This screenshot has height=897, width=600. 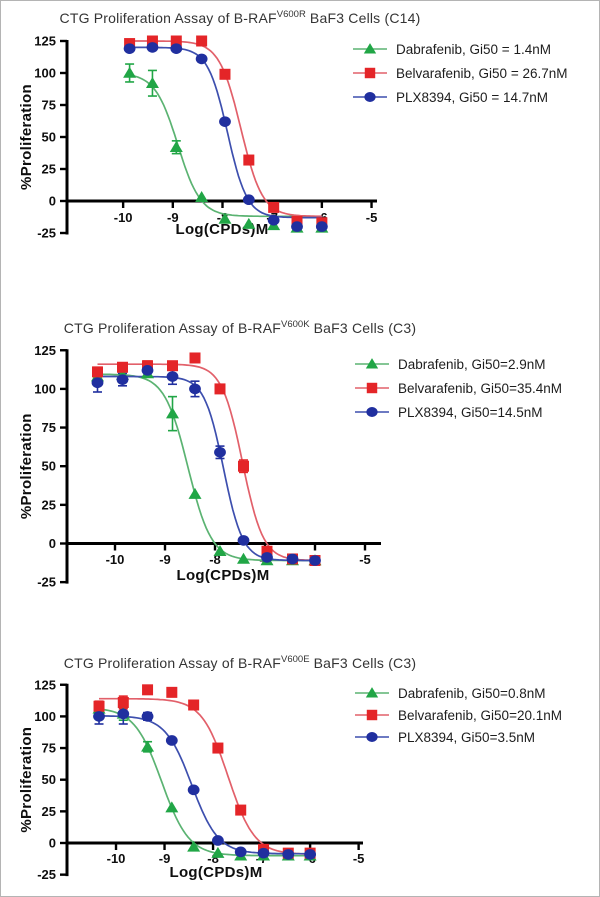 I want to click on circle-marker-icon, so click(x=372, y=412).